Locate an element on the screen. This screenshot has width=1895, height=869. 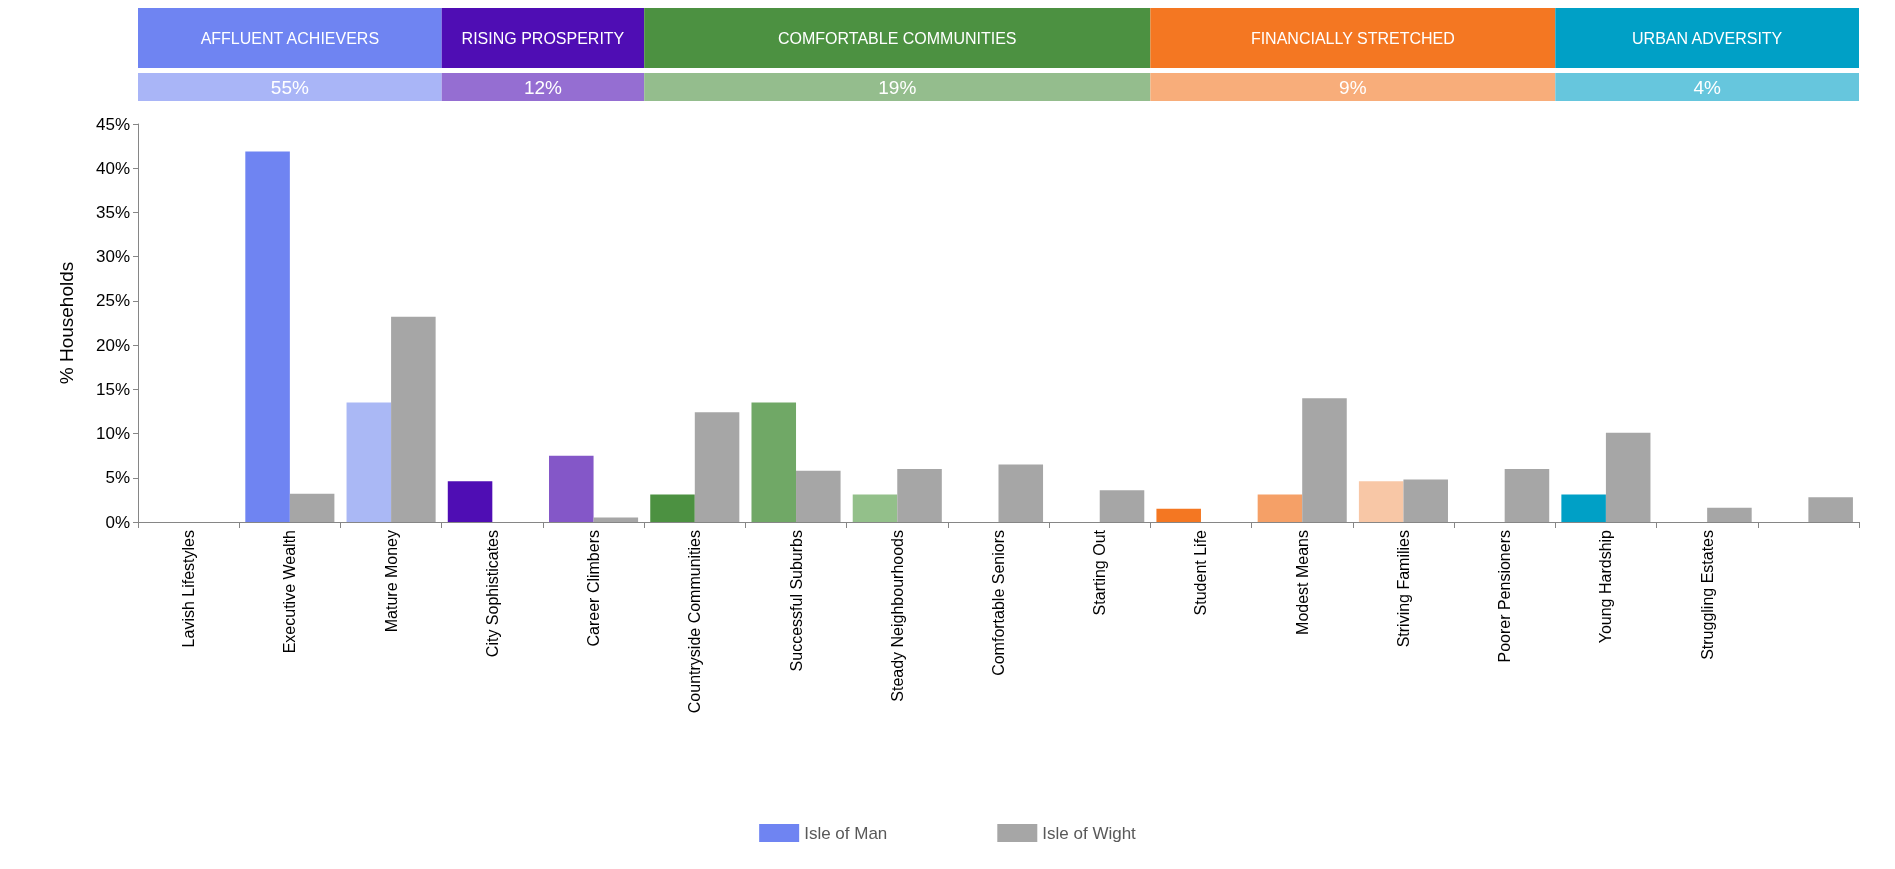
text: 9% is located at coordinates (1353, 87).